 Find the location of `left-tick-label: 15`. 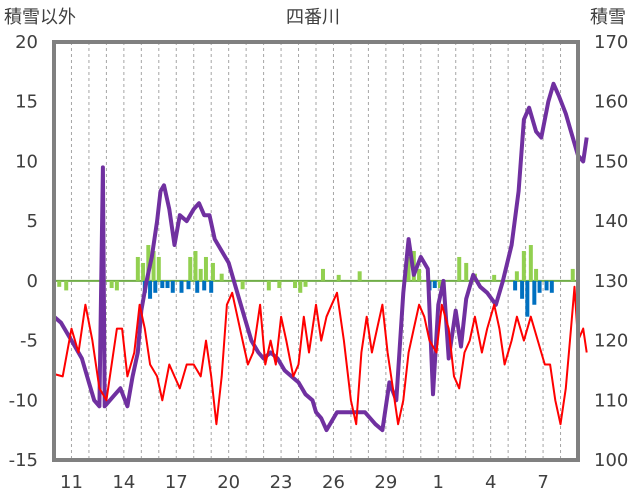

left-tick-label: 15 is located at coordinates (26, 102).